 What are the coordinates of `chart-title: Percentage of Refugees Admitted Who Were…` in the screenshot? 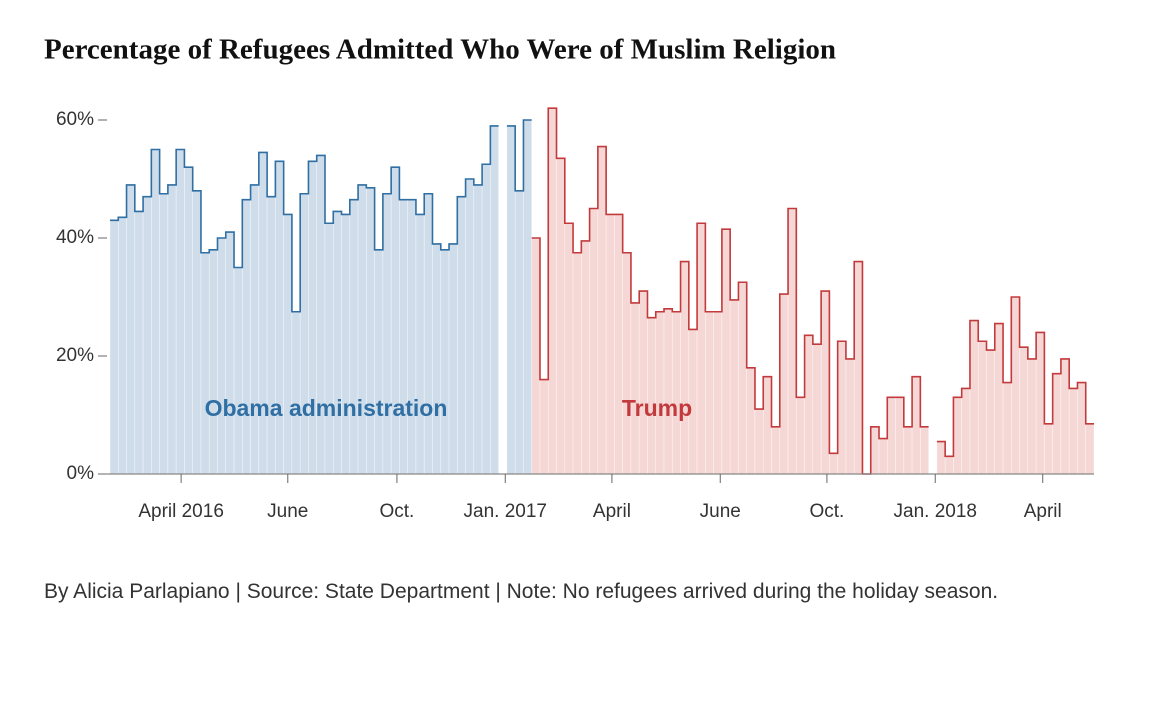 It's located at (440, 50).